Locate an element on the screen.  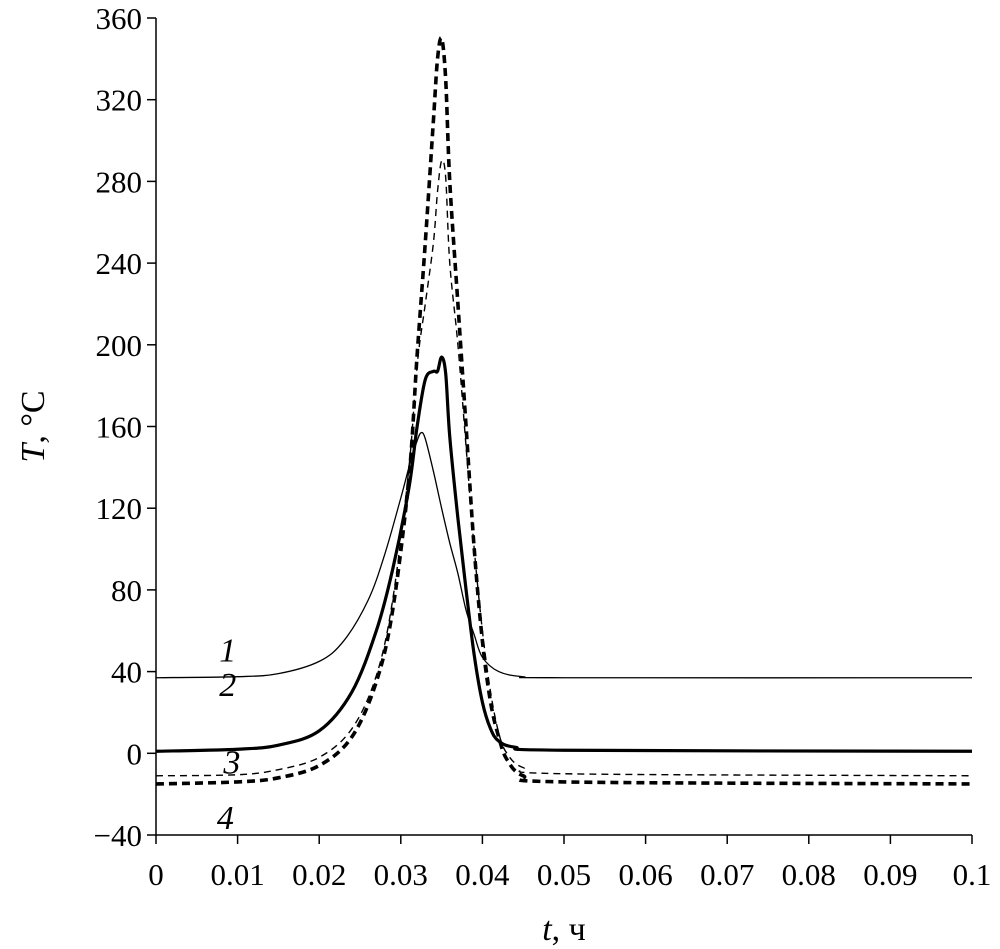
y-ticks: −40 0 40 80 120 160 200 240 280 320 360 is located at coordinates (125, 427).